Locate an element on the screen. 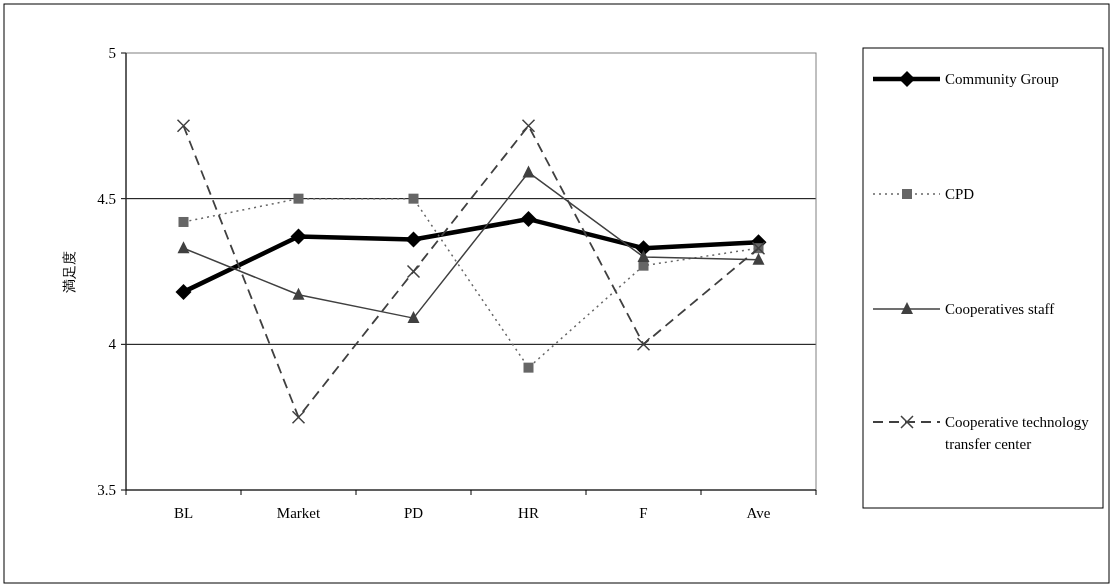  legend-label: Community Group is located at coordinates (1002, 79).